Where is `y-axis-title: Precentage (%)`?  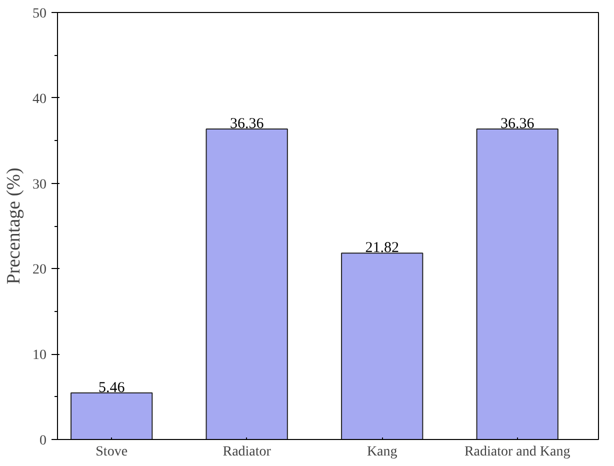 y-axis-title: Precentage (%) is located at coordinates (14, 226).